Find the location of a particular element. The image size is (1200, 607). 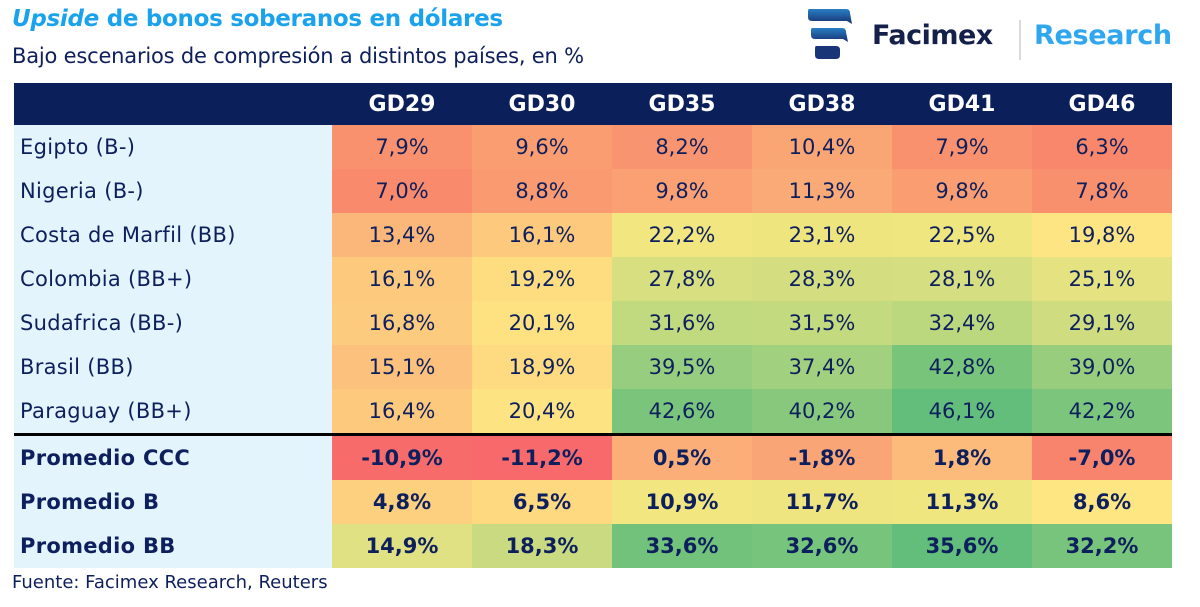

average-row: Promedio B 4,8% 6,5% 10,9% 11,7% 11,3% 8,6% is located at coordinates (593, 502).